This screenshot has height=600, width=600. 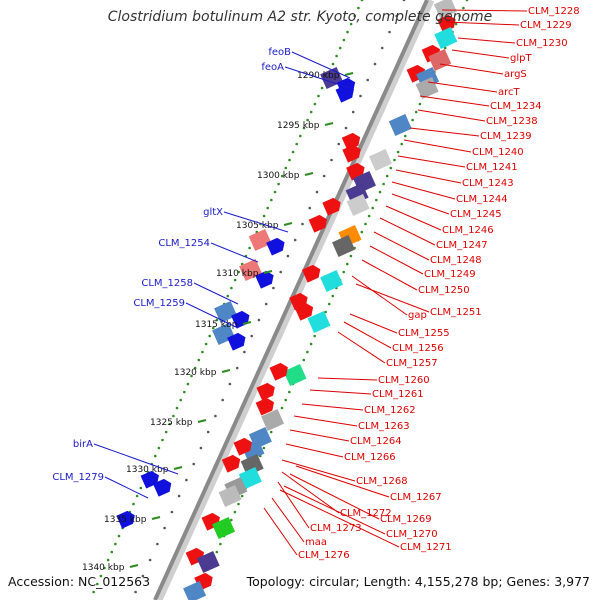 I want to click on right-gene-label: CLM_1255, so click(x=424, y=333).